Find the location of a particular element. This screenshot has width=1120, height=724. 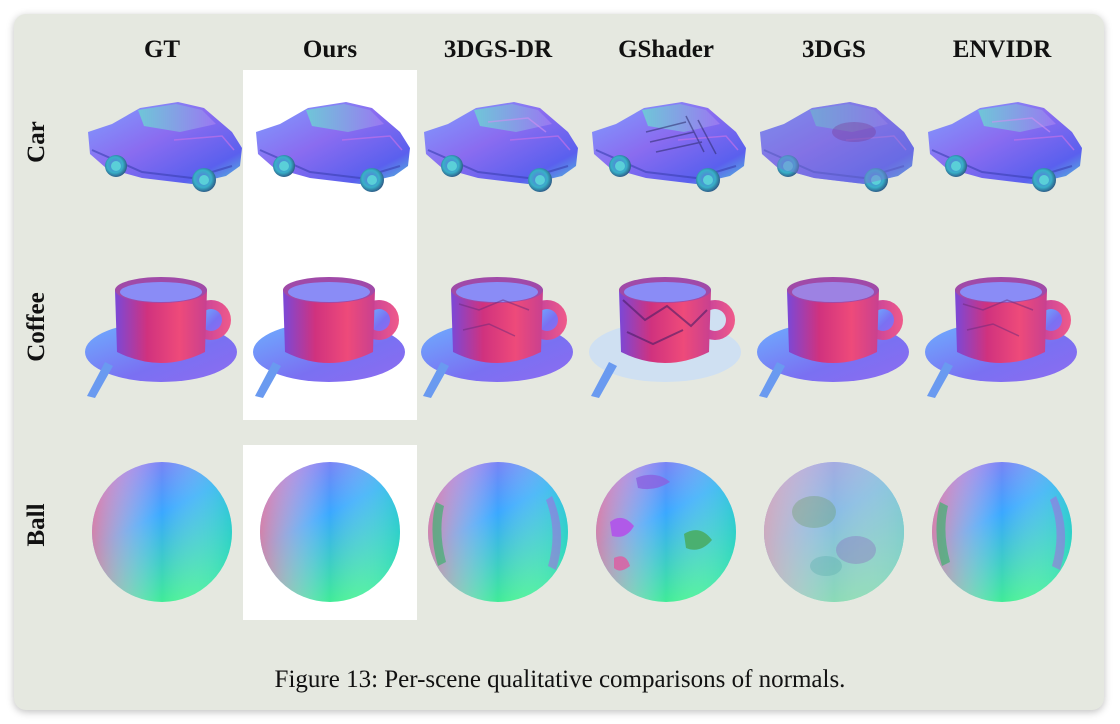

normal-map-coffee-gt is located at coordinates (161, 337).